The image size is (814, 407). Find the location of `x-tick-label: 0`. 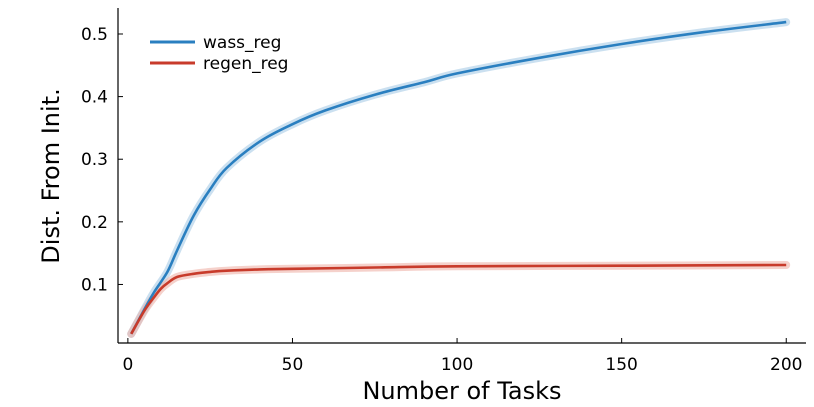

x-tick-label: 0 is located at coordinates (127, 365).